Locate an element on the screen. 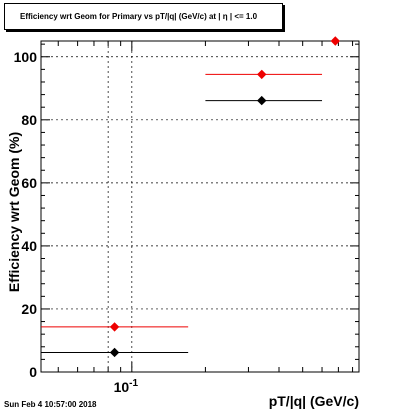  timestamp-label: Sun Feb 4 10:57:00 2018 is located at coordinates (50, 404).